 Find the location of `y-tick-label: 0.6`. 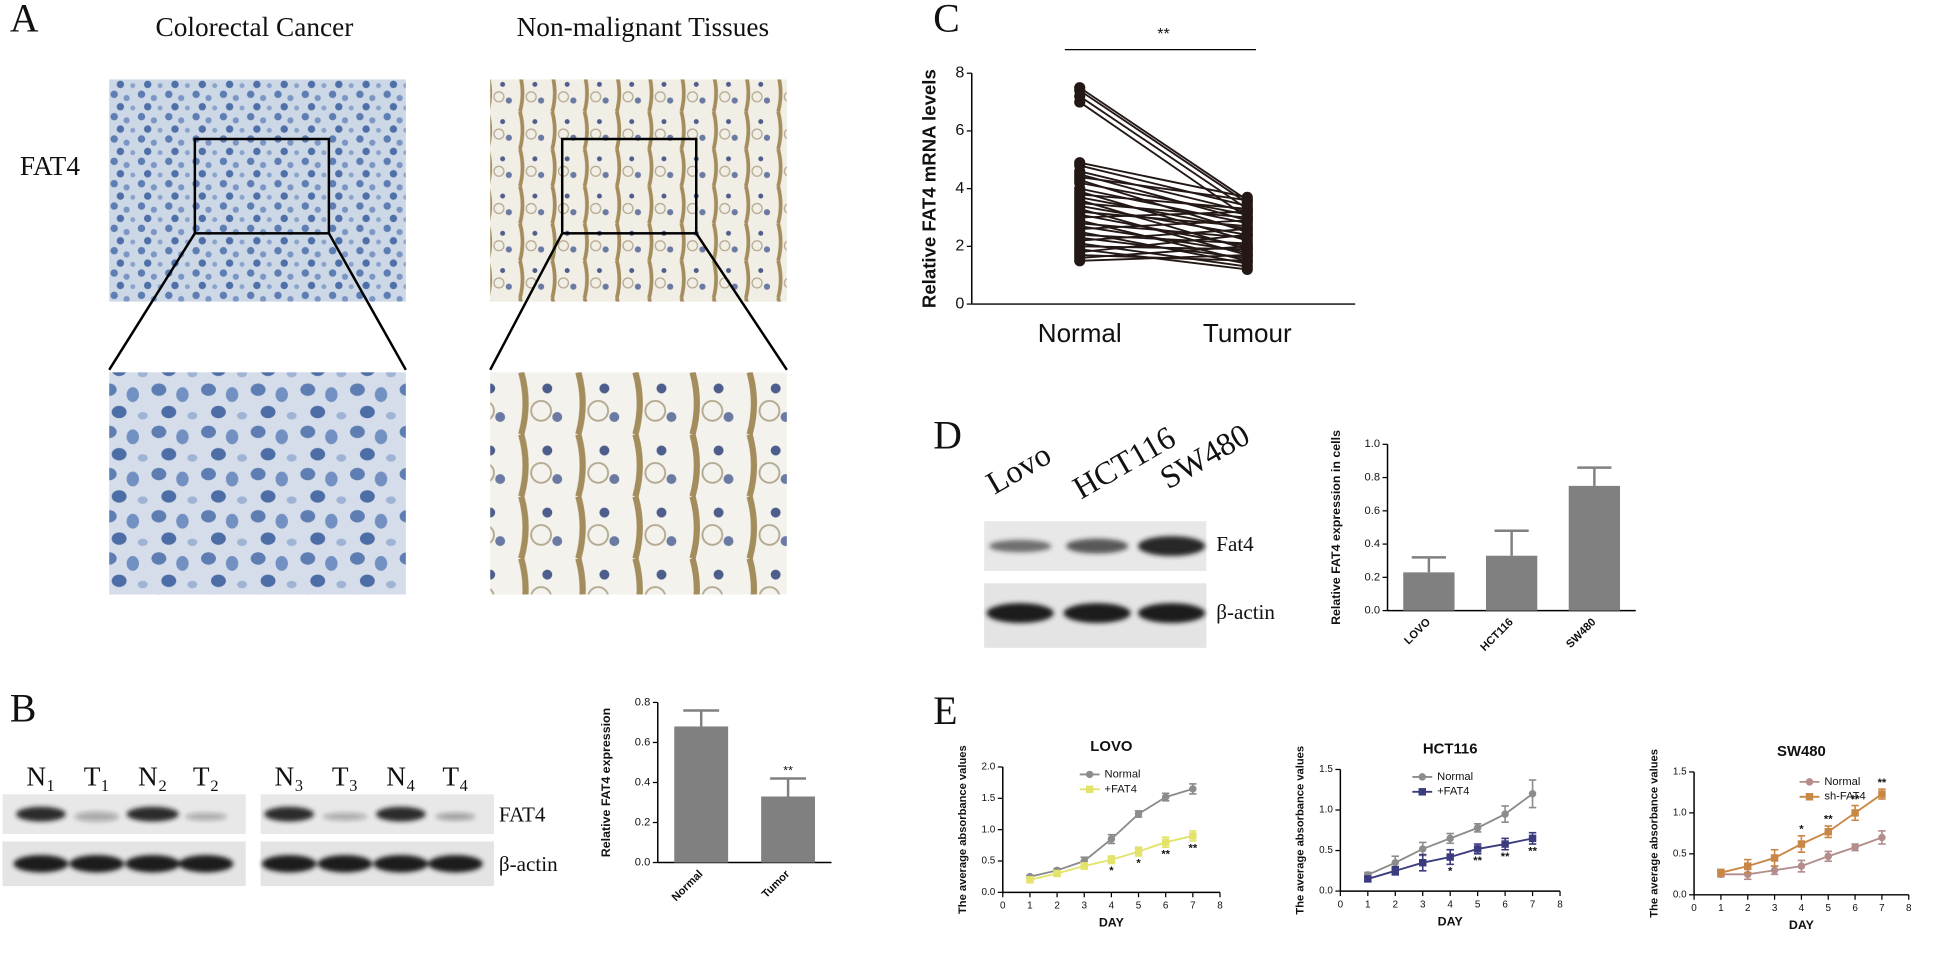

y-tick-label: 0.6 is located at coordinates (1373, 511).